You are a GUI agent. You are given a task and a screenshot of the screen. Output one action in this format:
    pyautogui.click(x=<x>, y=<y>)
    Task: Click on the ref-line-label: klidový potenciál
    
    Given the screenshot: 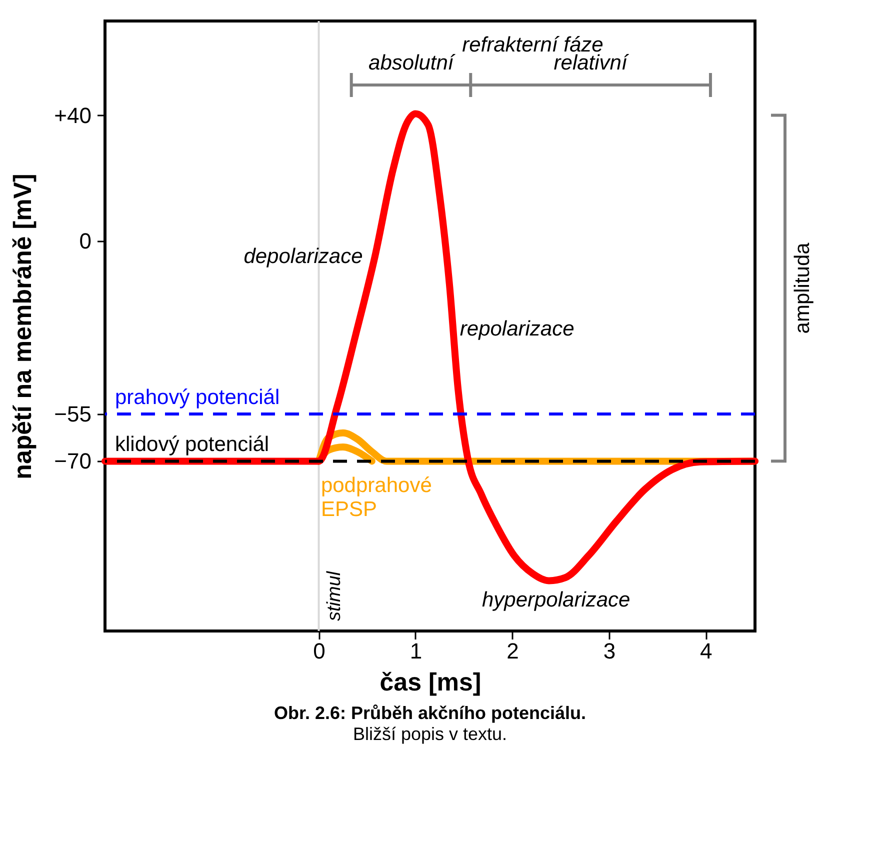 What is the action you would take?
    pyautogui.click(x=192, y=444)
    